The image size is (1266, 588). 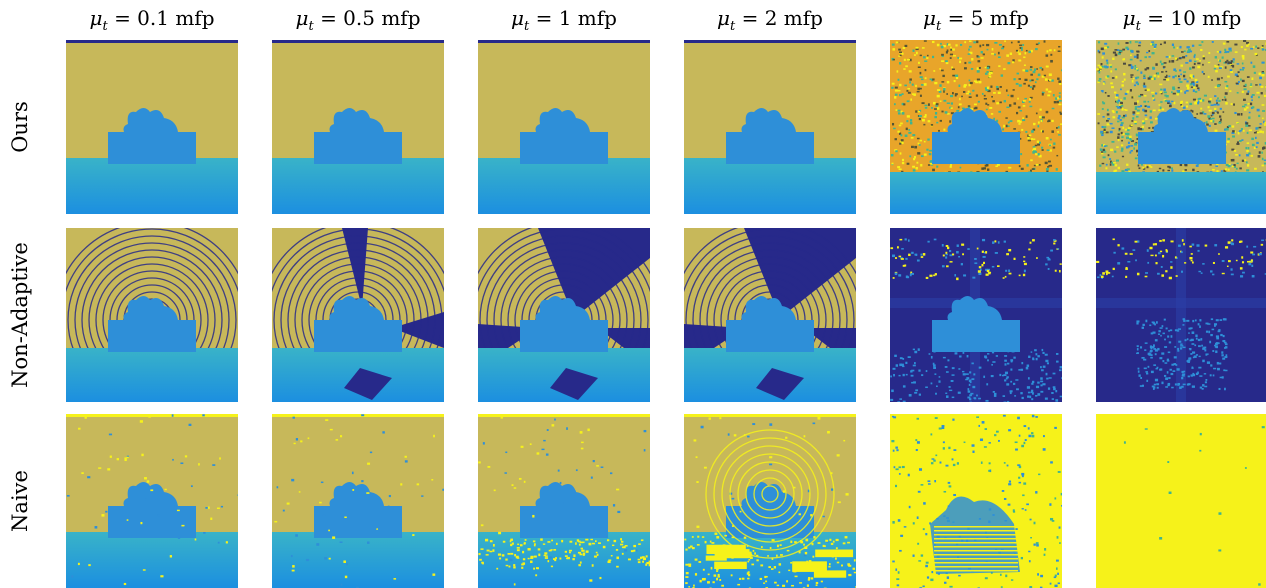 What do you see at coordinates (770, 501) in the screenshot?
I see `depth-image-r2-c3` at bounding box center [770, 501].